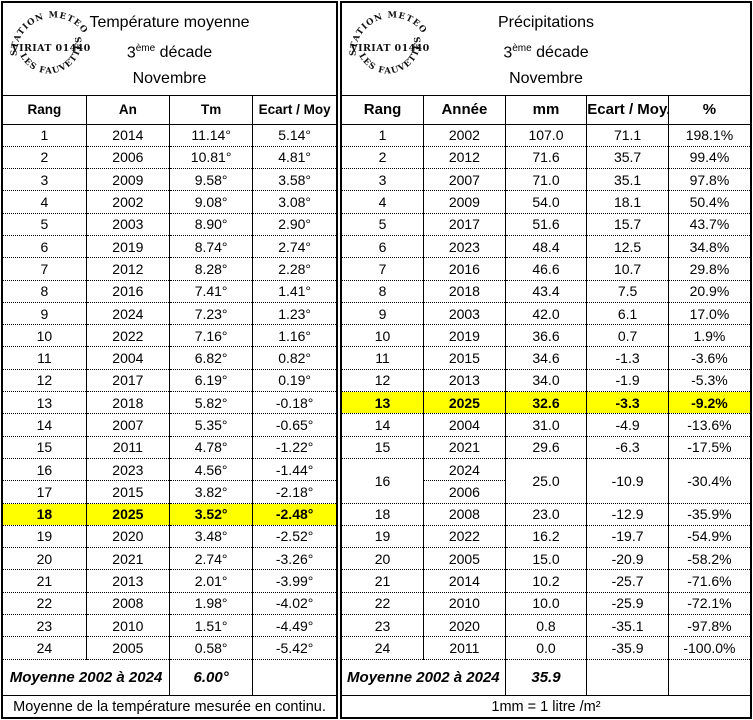  What do you see at coordinates (211, 110) in the screenshot?
I see `header-tm: Tm` at bounding box center [211, 110].